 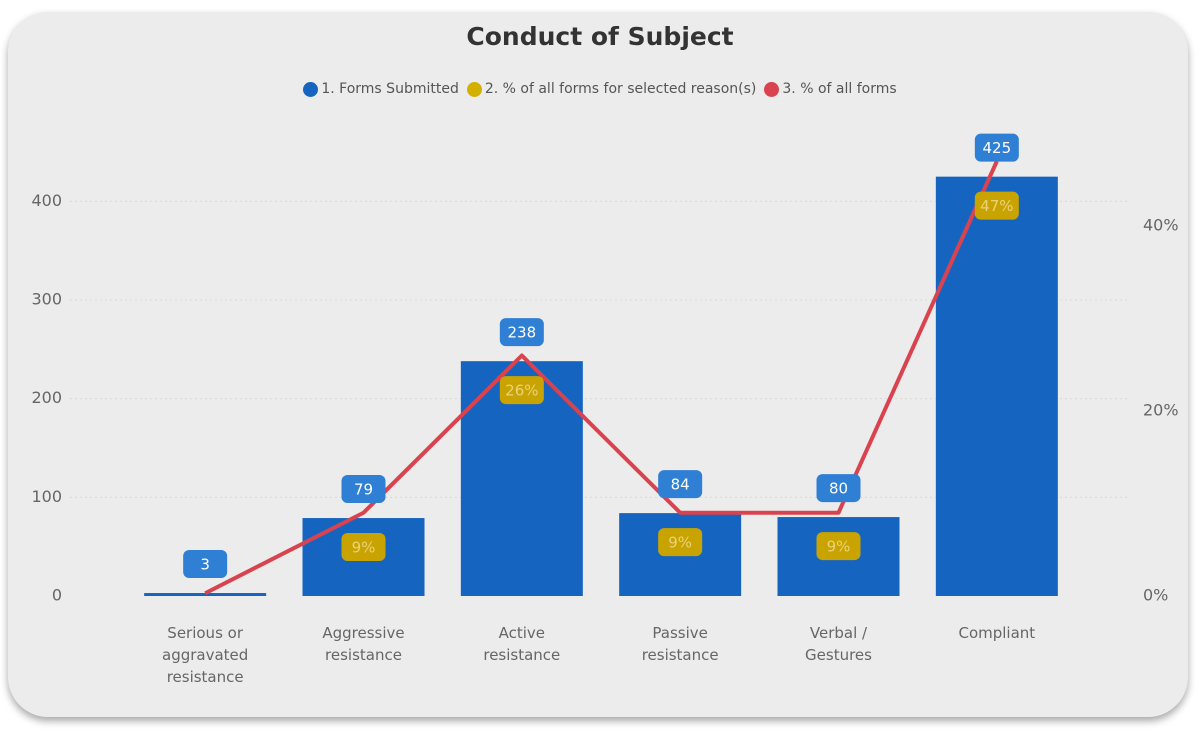 I want to click on x-tick-label: Compliant, so click(x=997, y=633).